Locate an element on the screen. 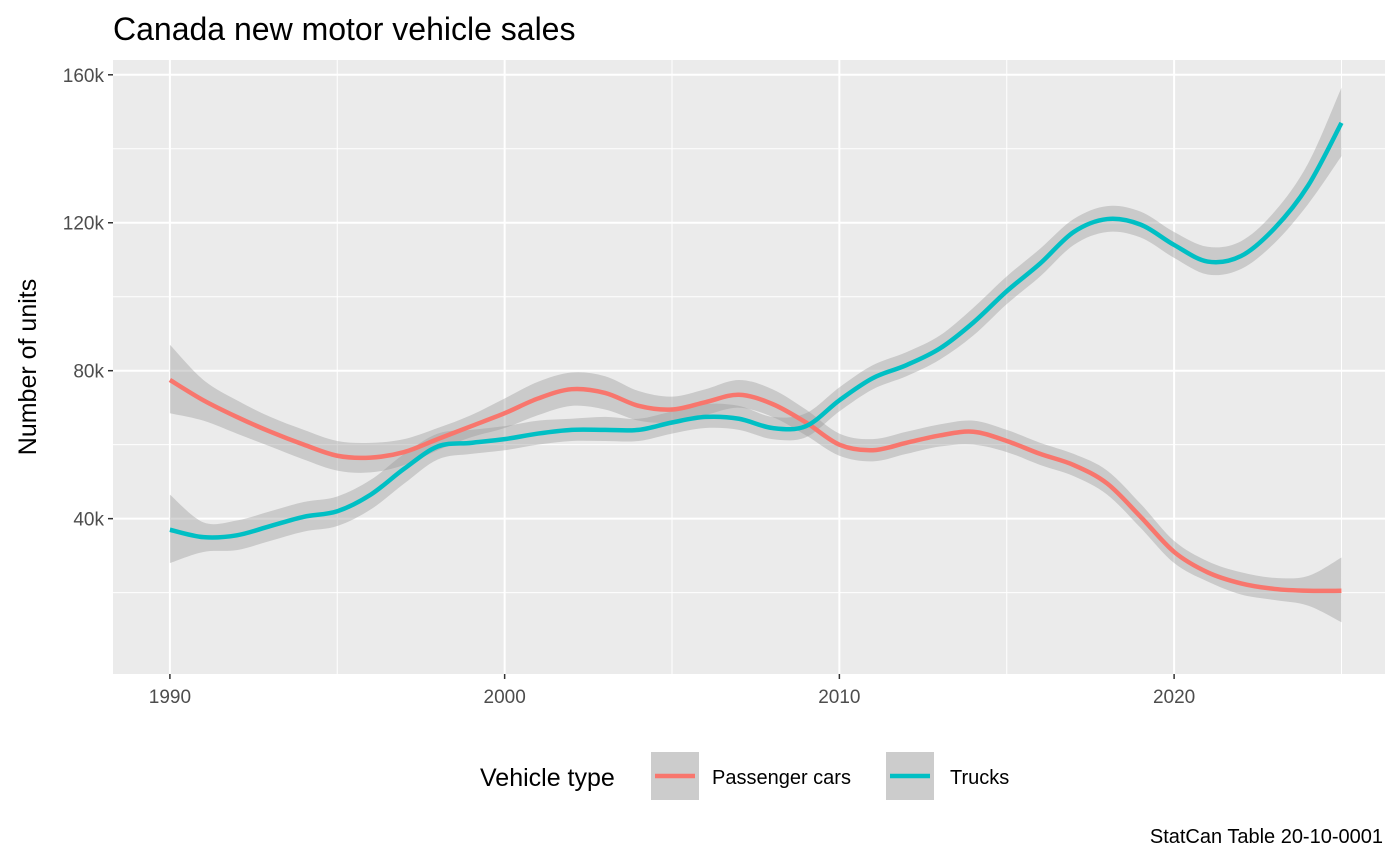 The image size is (1400, 865). y-axis-title: Number of units is located at coordinates (28, 367).